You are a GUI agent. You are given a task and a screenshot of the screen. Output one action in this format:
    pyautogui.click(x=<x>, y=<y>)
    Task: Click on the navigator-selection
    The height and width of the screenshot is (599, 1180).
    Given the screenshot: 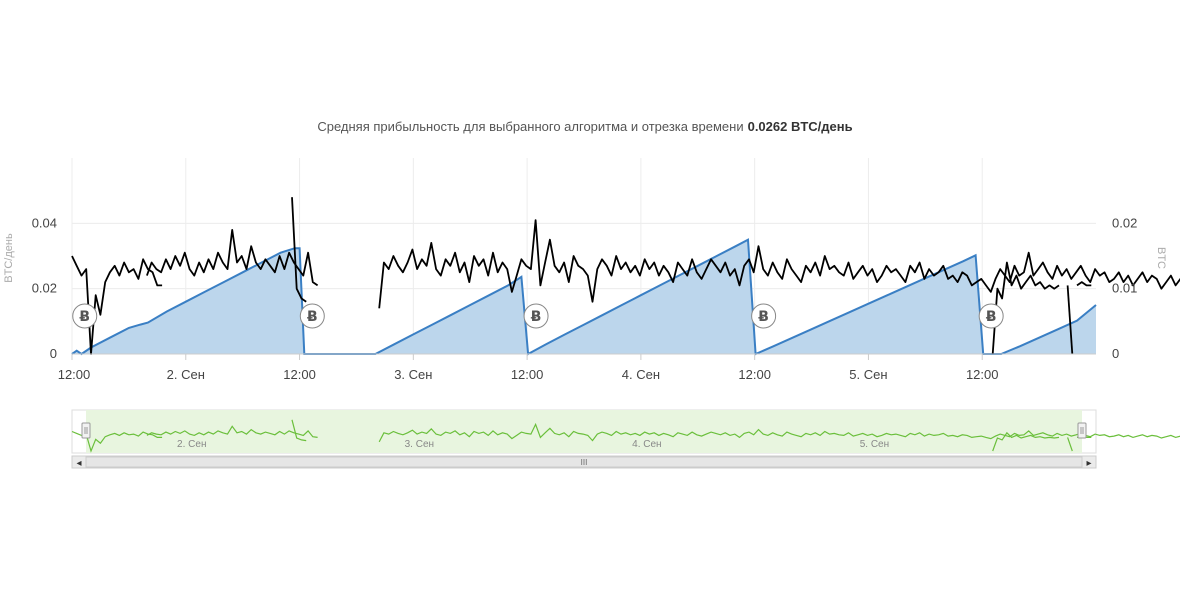 What is the action you would take?
    pyautogui.click(x=584, y=431)
    